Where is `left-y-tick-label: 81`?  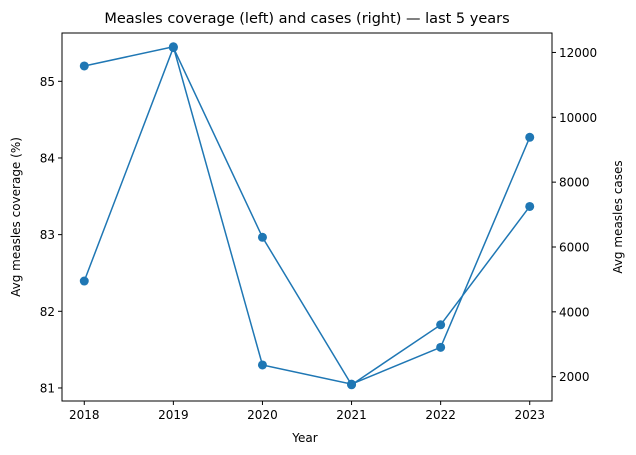 left-y-tick-label: 81 is located at coordinates (47, 388).